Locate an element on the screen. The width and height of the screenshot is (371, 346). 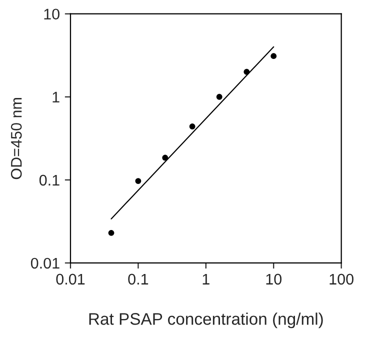
y-tick-label: 0.1 is located at coordinates (49, 180).